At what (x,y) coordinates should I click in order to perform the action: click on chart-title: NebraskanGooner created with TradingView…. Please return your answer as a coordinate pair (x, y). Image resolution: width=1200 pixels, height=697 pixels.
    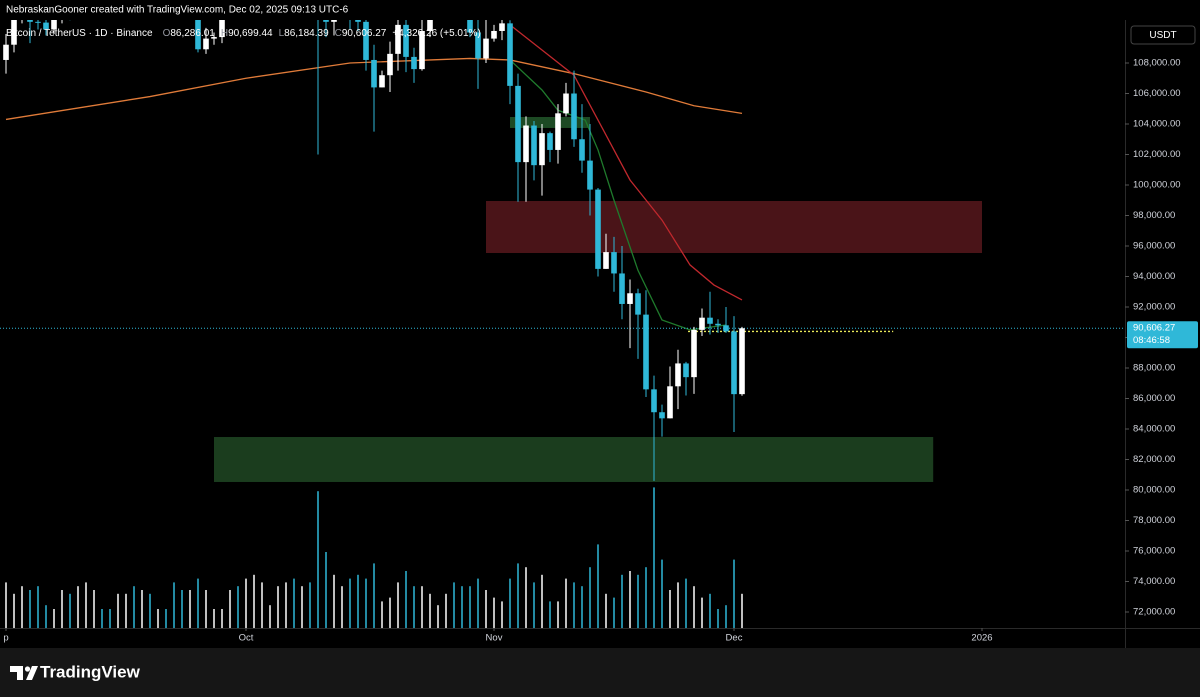
    Looking at the image, I should click on (177, 10).